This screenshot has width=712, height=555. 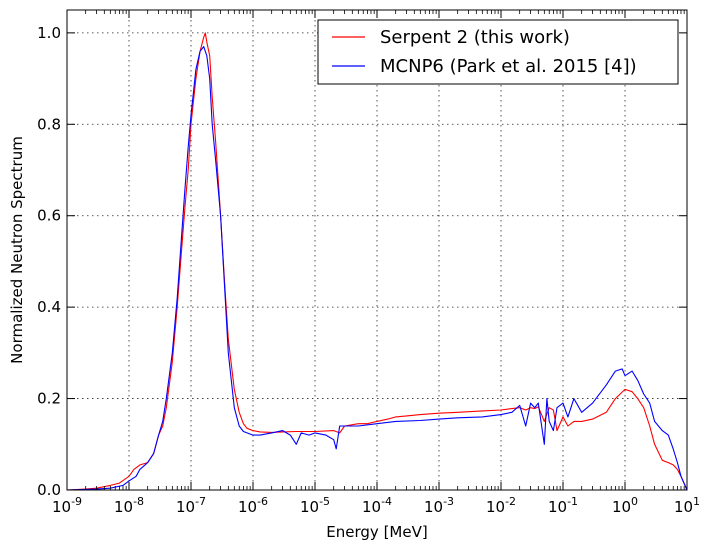 I want to click on x-tick-label: 10⁻⁵, so click(x=315, y=505).